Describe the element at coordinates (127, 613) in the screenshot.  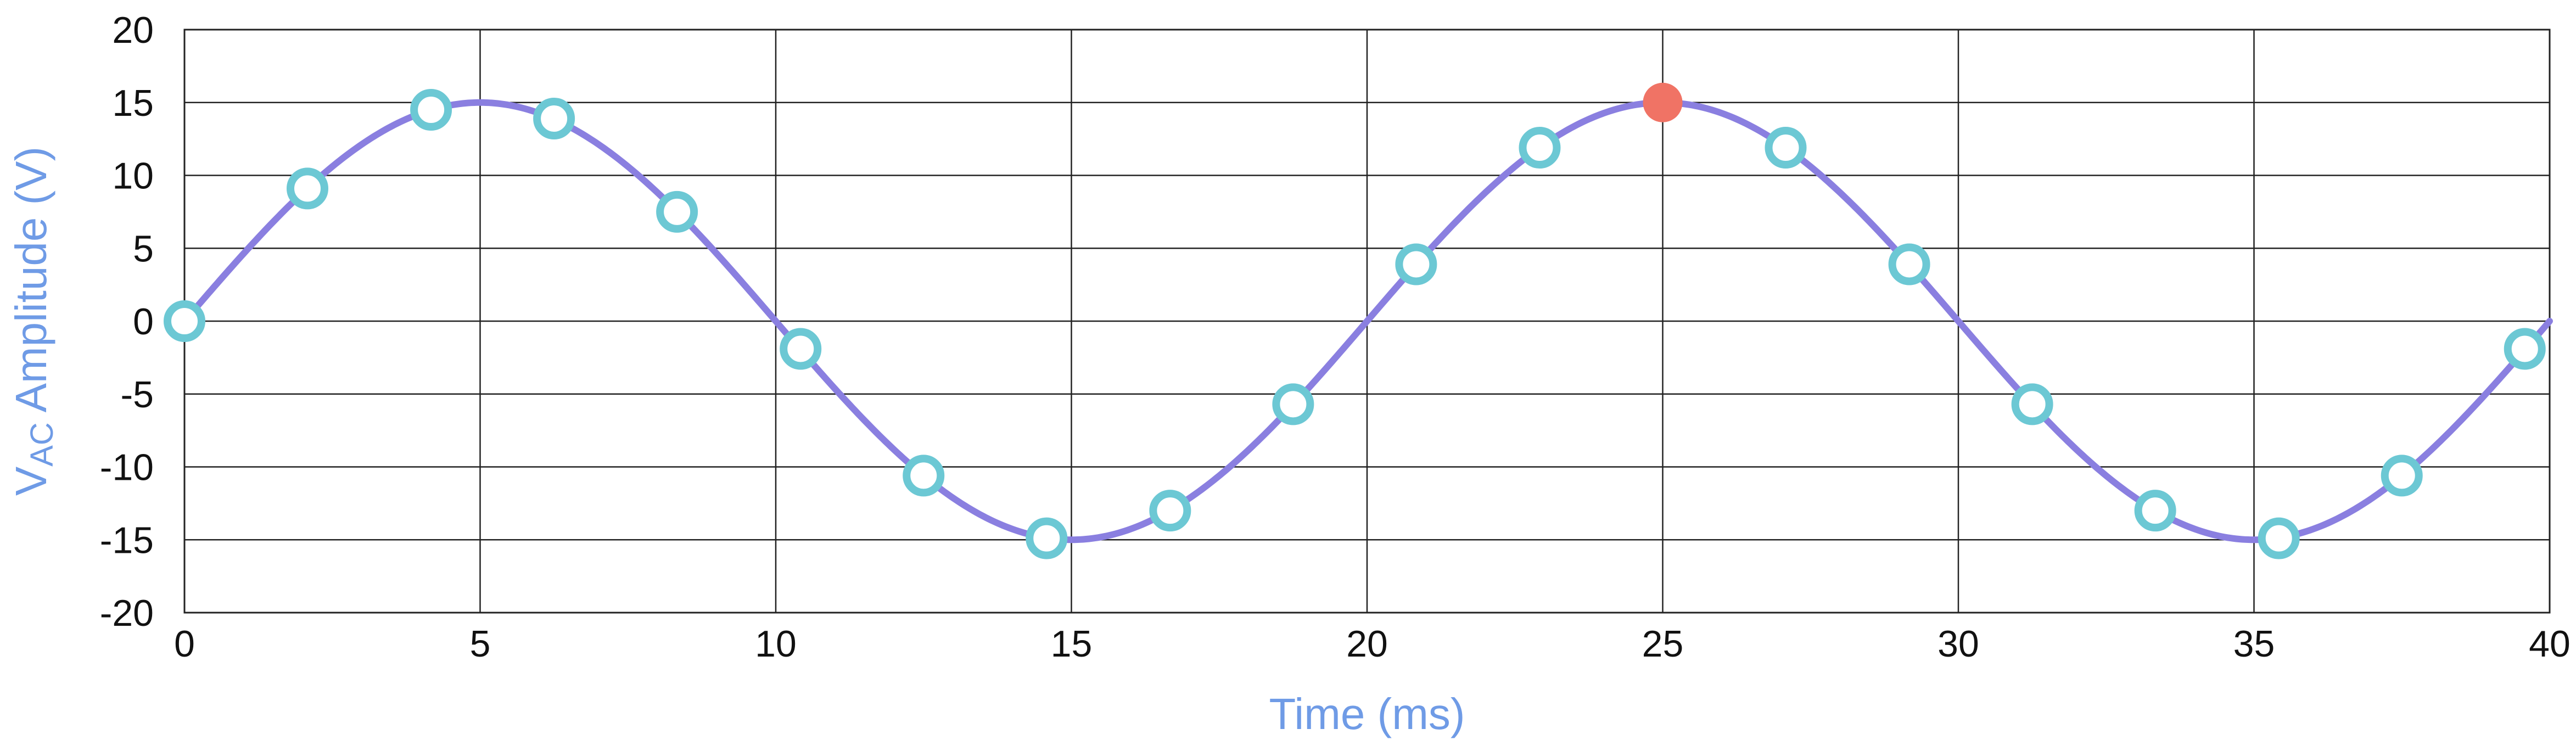
I see `y-tick-label: -20` at that location.